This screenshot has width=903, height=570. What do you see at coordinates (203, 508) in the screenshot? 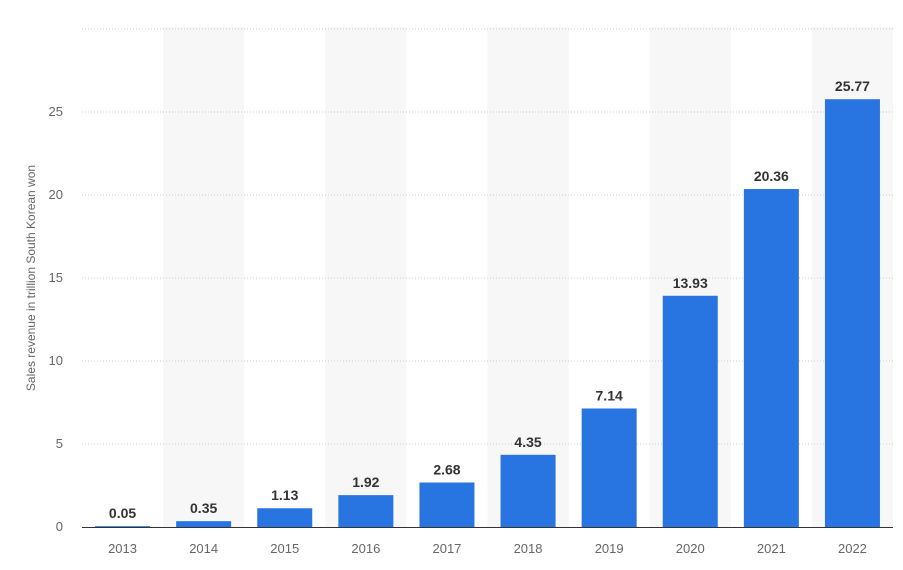
I see `data-label: 0.35` at bounding box center [203, 508].